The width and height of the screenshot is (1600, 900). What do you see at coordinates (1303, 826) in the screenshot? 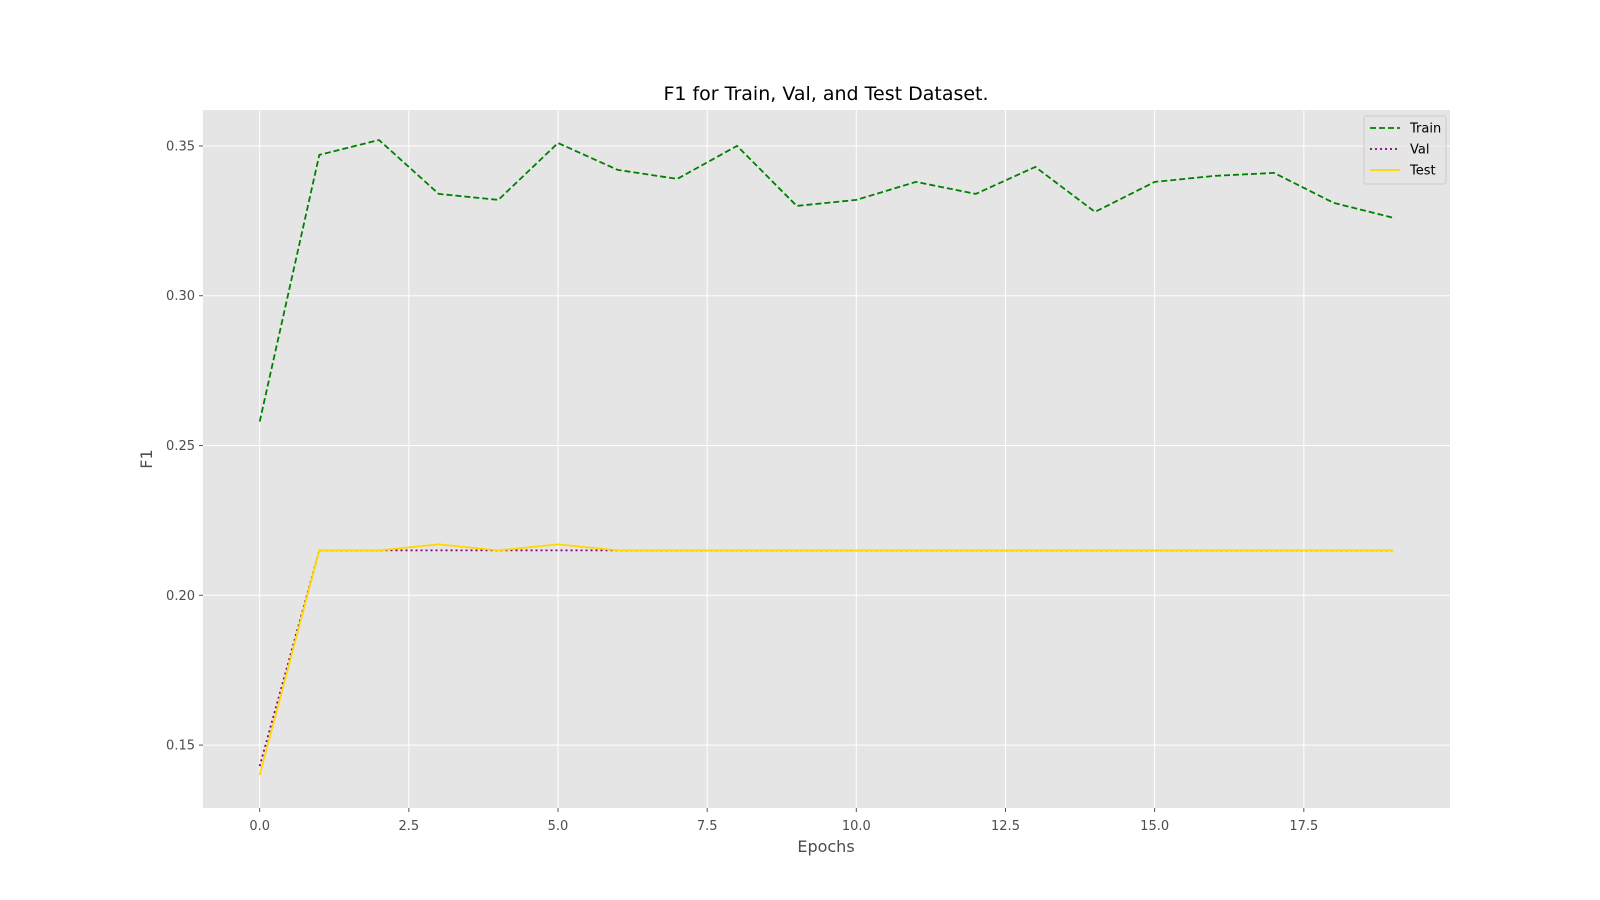
I see `x-tick-label: 17.5` at bounding box center [1303, 826].